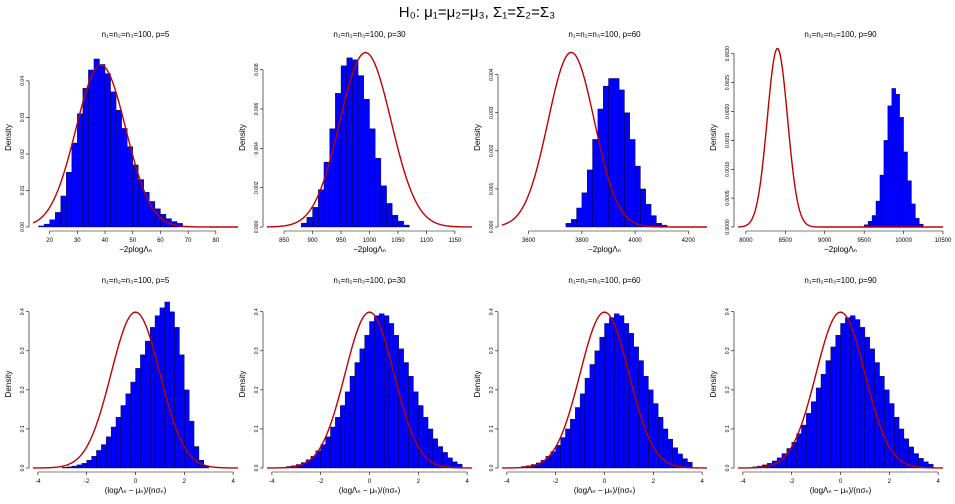  I want to click on y-axis-label: Density, so click(242, 384).